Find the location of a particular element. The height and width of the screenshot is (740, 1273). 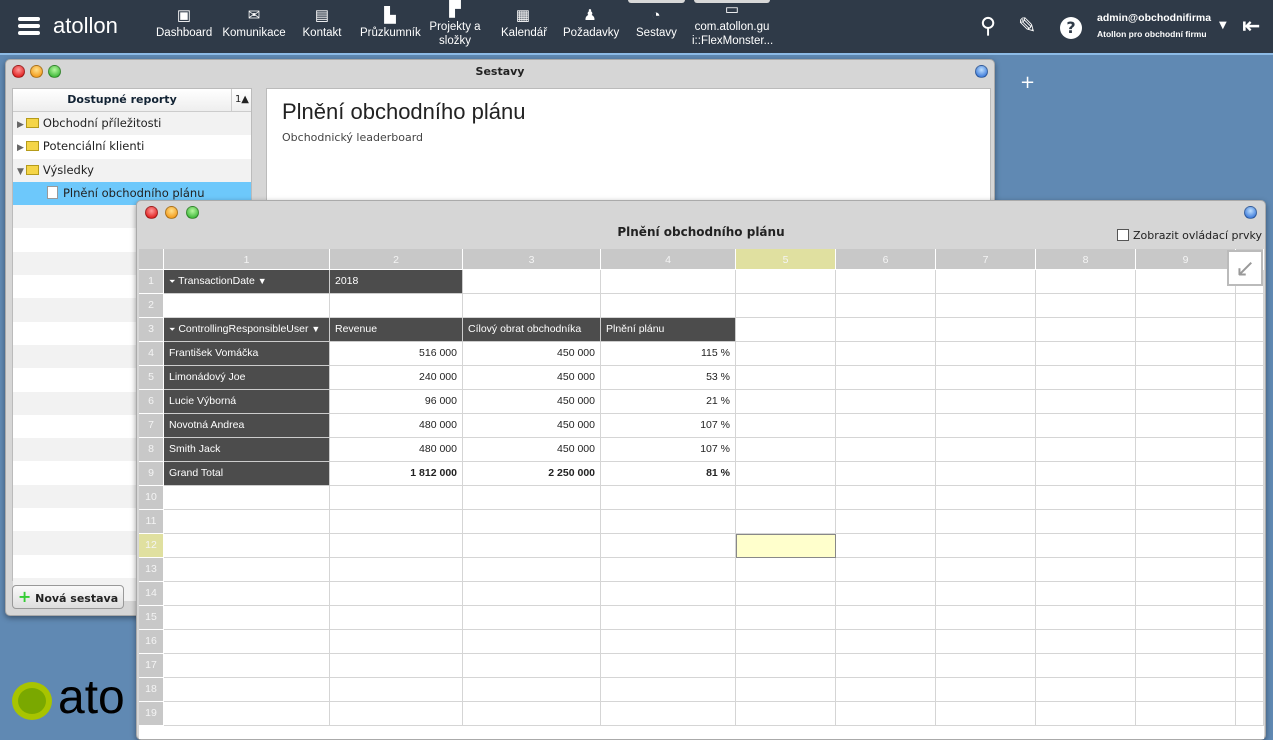

selected-cell is located at coordinates (786, 546).